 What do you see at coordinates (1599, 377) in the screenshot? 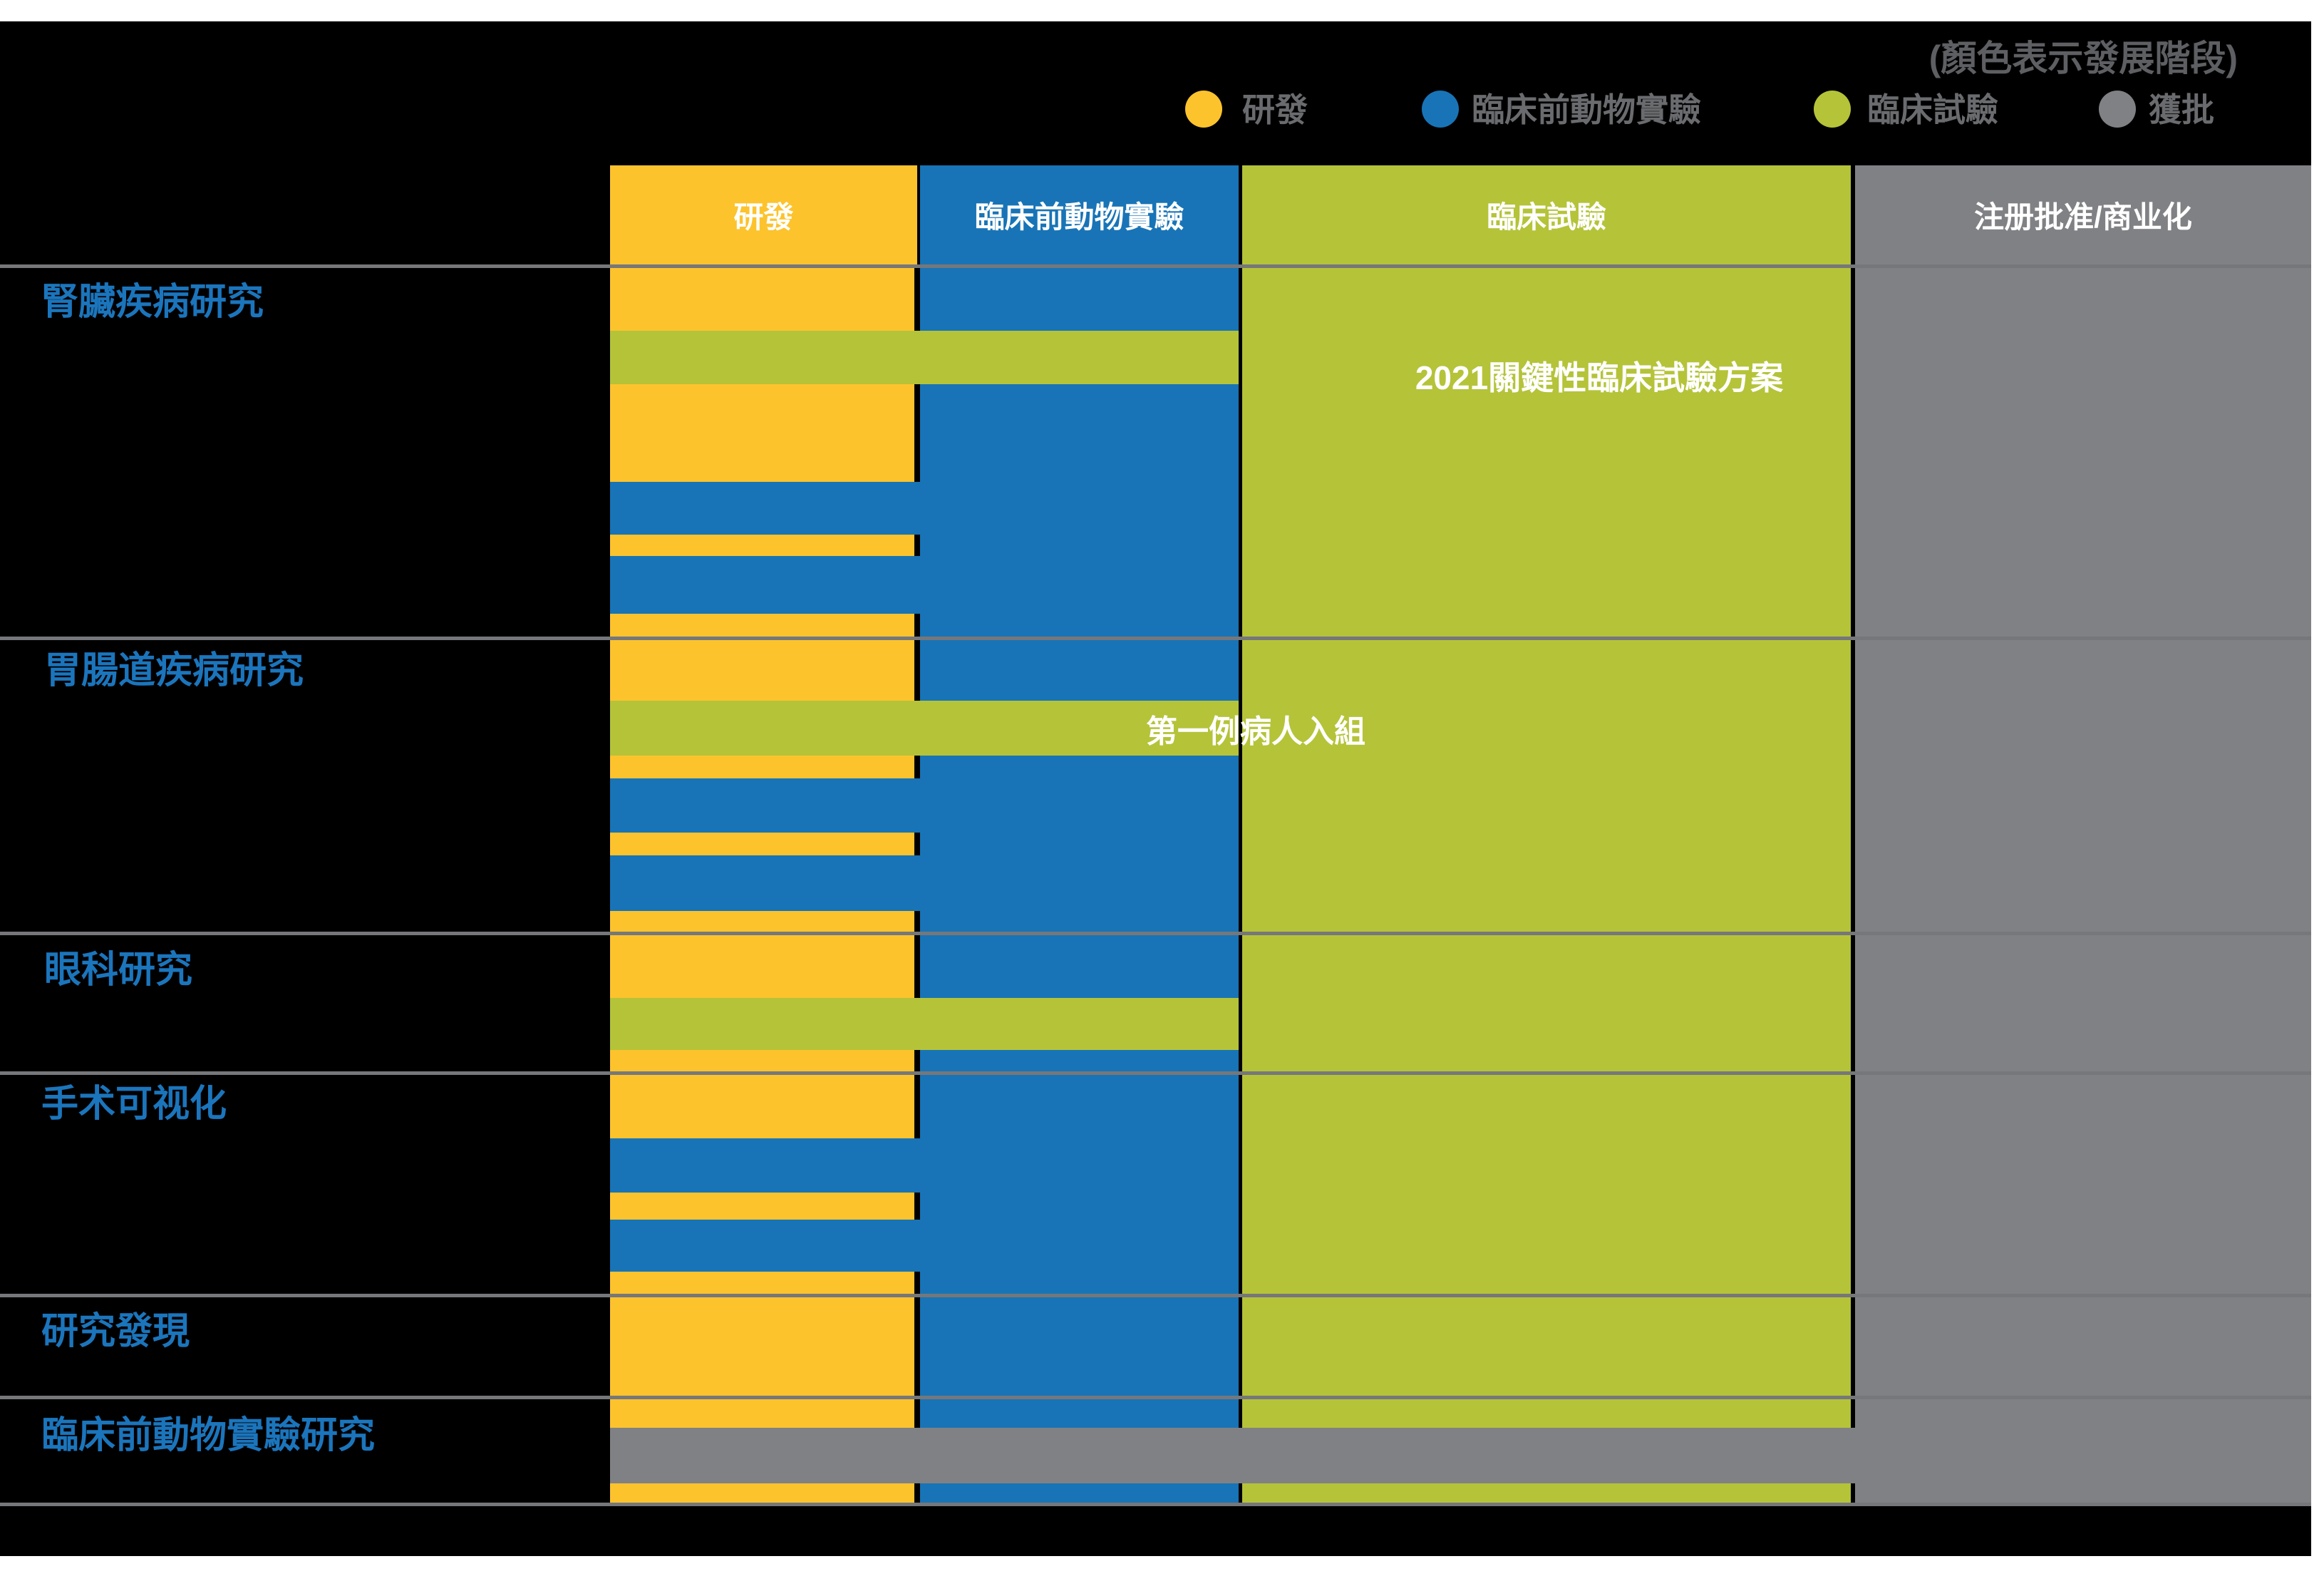
I see `band-annotation: 2021關鍵性臨床試驗方案` at bounding box center [1599, 377].